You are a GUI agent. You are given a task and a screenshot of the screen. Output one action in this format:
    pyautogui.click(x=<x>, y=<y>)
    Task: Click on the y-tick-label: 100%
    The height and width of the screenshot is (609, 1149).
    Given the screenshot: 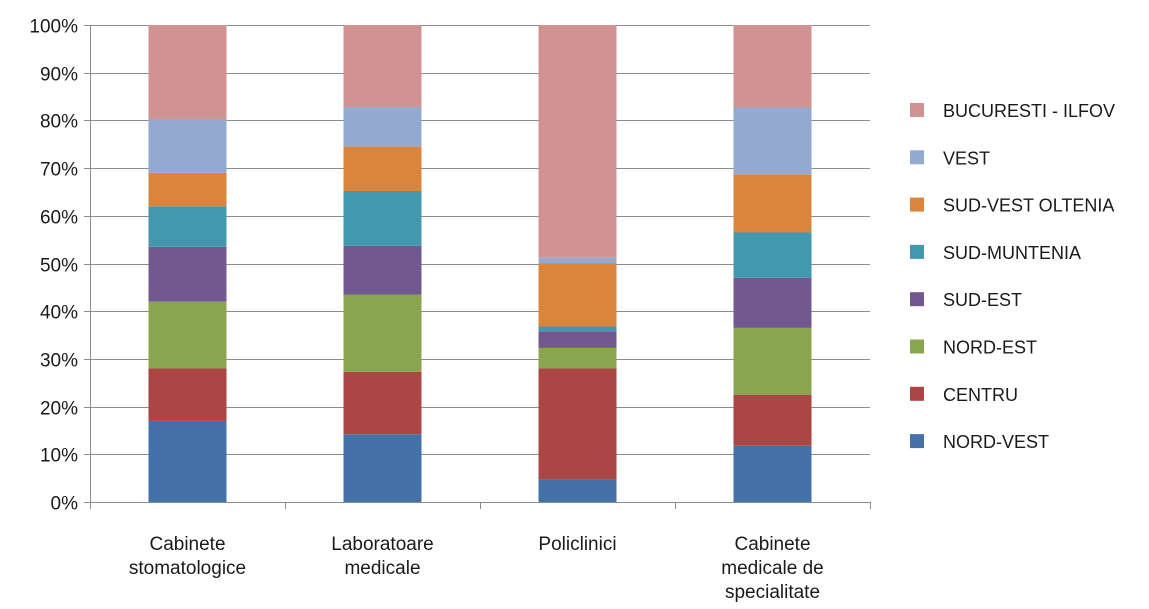 What is the action you would take?
    pyautogui.click(x=53, y=27)
    